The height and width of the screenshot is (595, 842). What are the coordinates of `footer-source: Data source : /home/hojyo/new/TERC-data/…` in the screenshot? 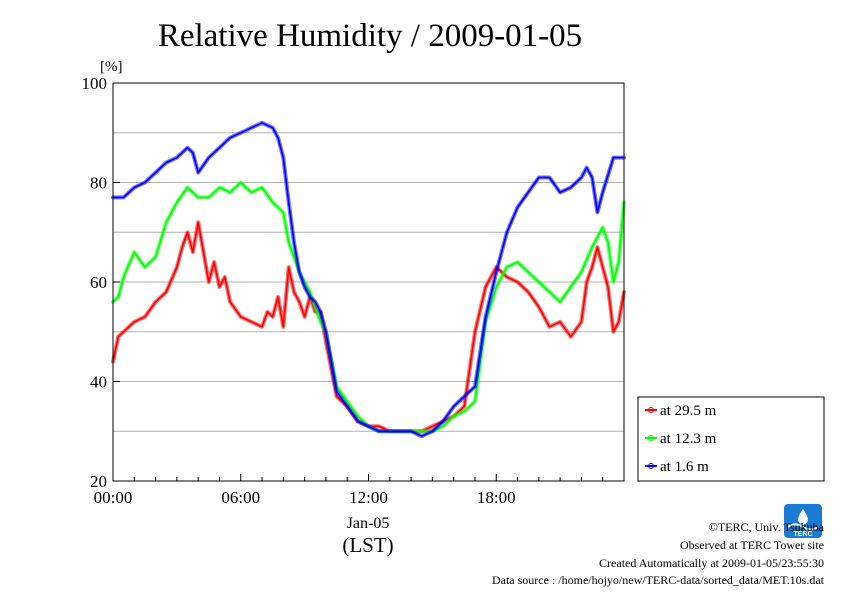 It's located at (658, 580).